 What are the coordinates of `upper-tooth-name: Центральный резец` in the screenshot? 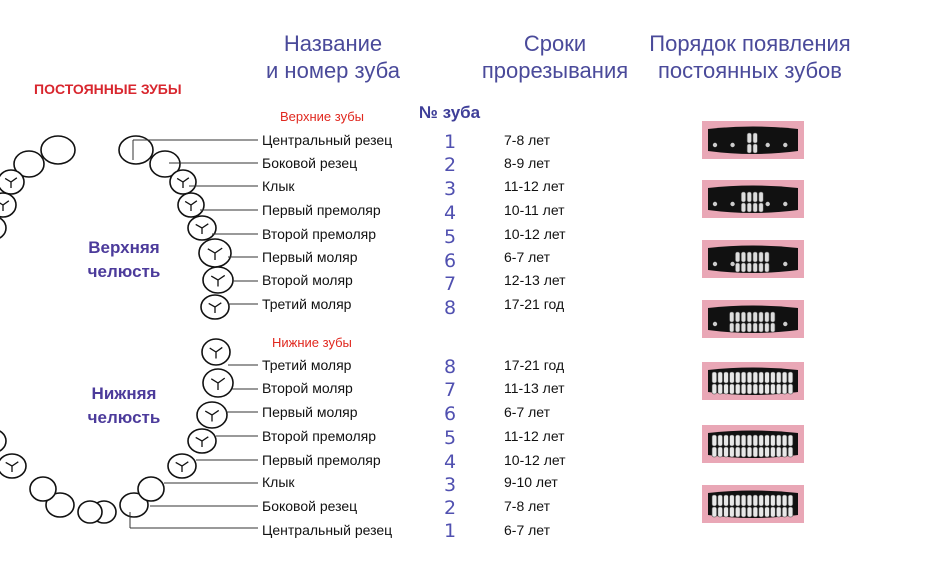 It's located at (327, 140).